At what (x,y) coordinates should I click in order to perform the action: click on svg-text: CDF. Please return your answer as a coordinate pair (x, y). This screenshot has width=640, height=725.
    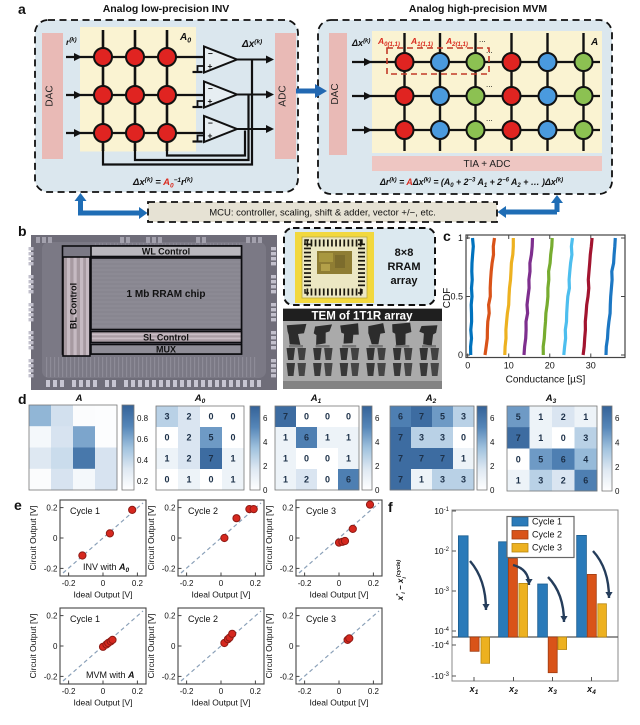
    Looking at the image, I should click on (447, 298).